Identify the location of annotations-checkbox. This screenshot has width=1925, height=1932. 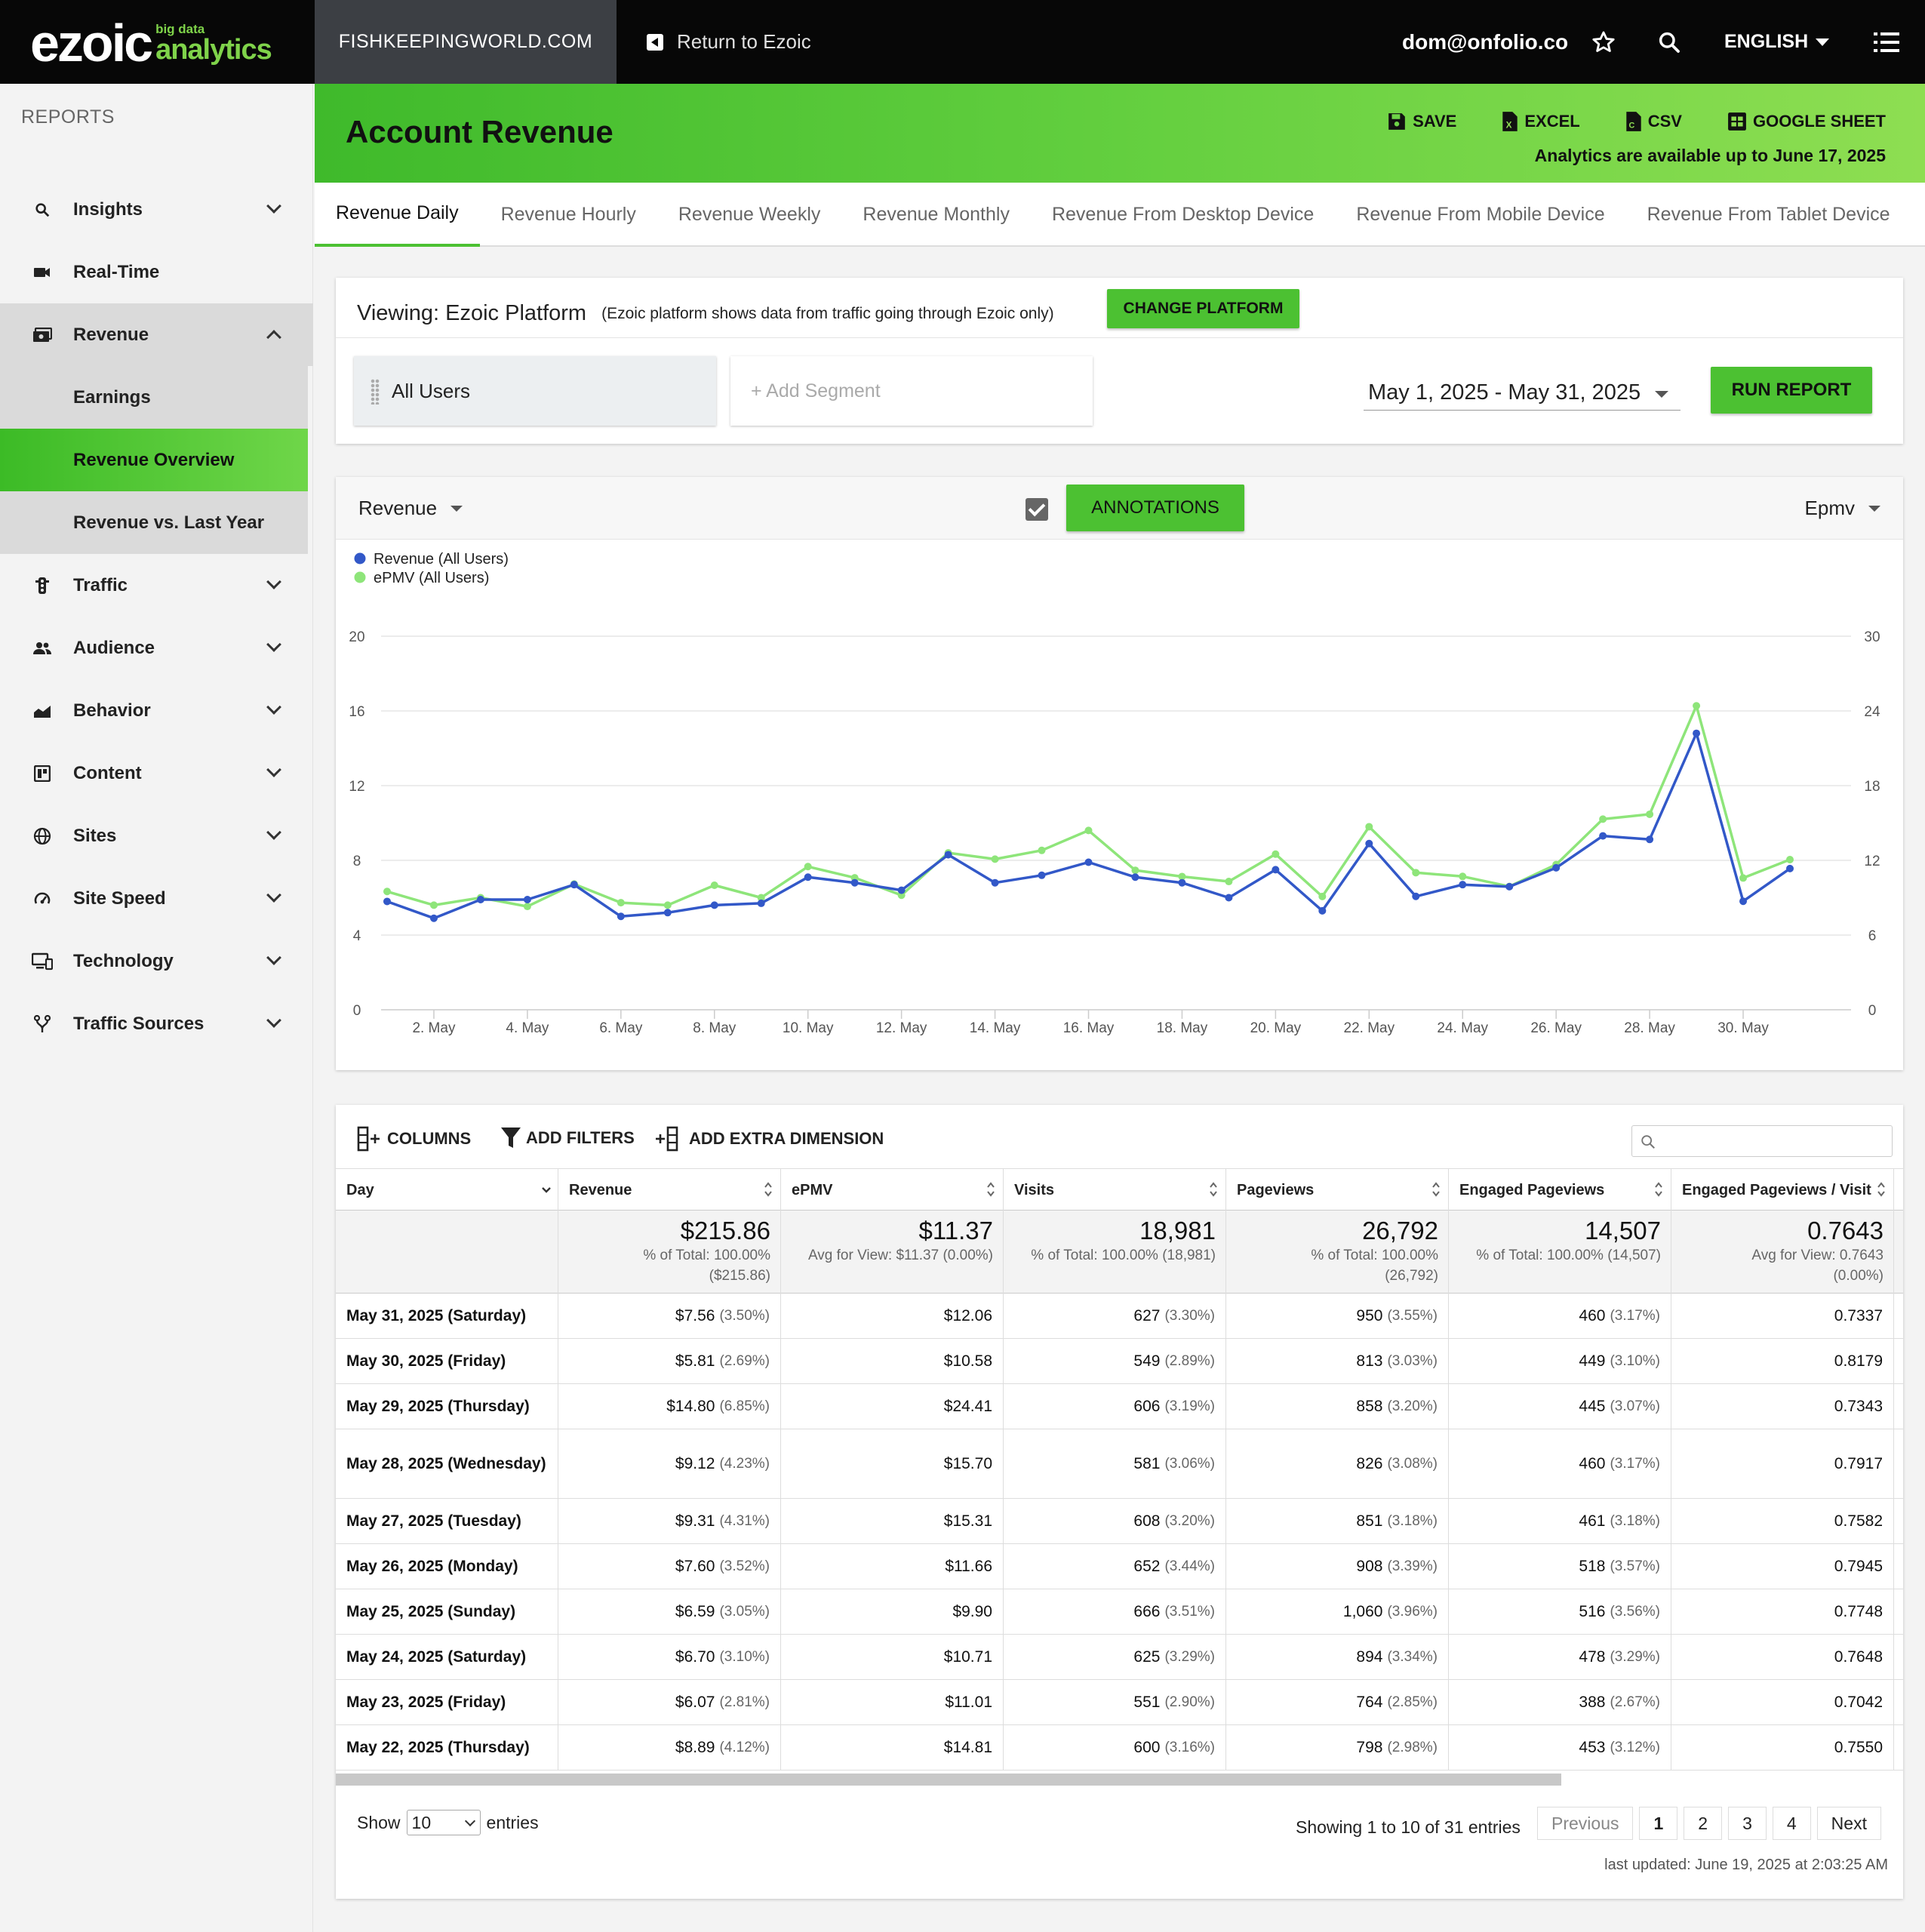
(1037, 509).